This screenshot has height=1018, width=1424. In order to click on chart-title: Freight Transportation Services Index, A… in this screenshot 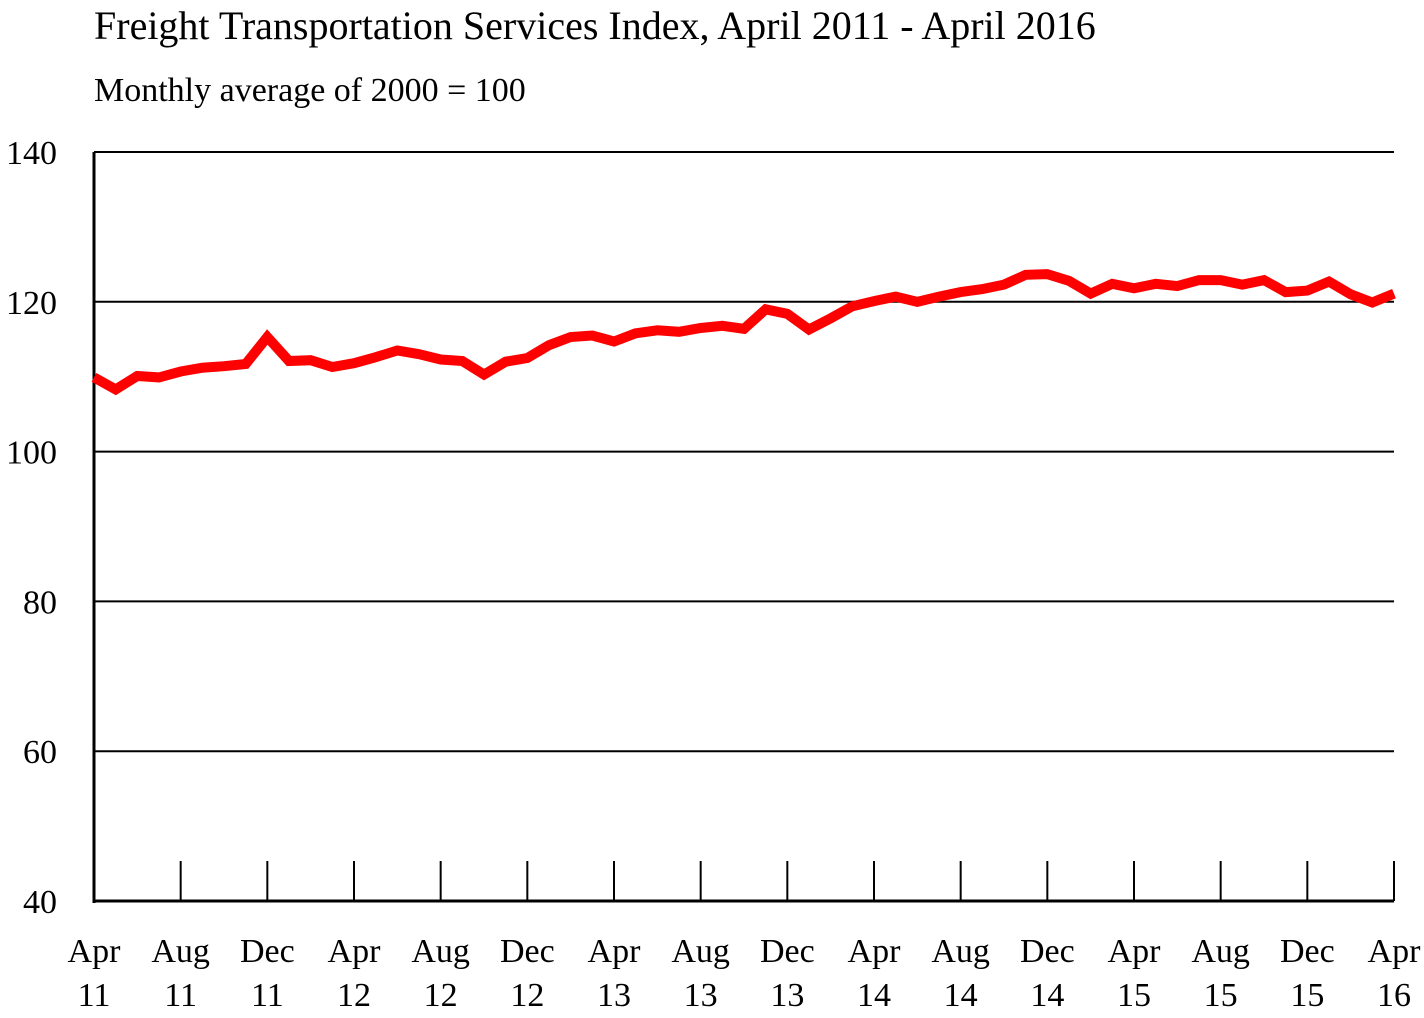, I will do `click(595, 25)`.